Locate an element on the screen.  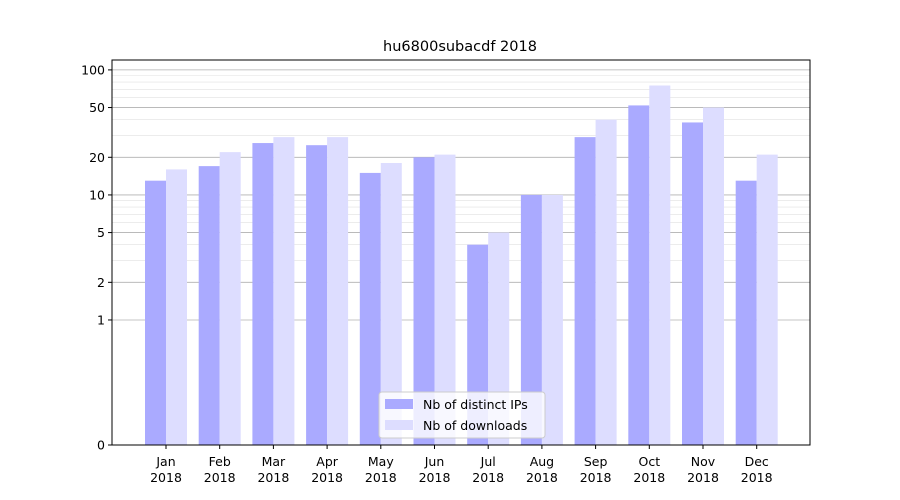
legend-box is located at coordinates (462, 415).